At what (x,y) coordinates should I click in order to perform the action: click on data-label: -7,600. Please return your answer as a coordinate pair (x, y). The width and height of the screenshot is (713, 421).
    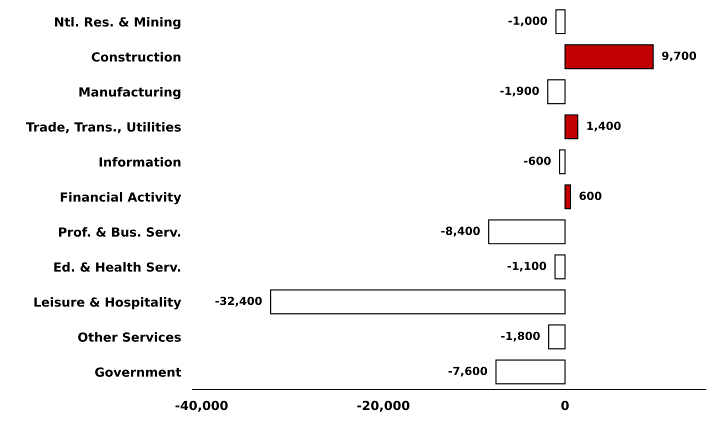
    Looking at the image, I should click on (468, 371).